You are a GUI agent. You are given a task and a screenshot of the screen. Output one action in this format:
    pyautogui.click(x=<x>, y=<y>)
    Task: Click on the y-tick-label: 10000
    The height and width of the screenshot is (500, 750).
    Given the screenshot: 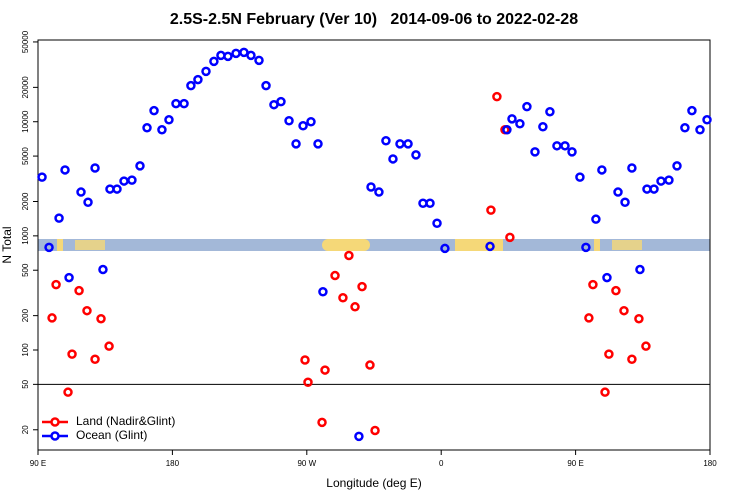 What is the action you would take?
    pyautogui.click(x=25, y=121)
    